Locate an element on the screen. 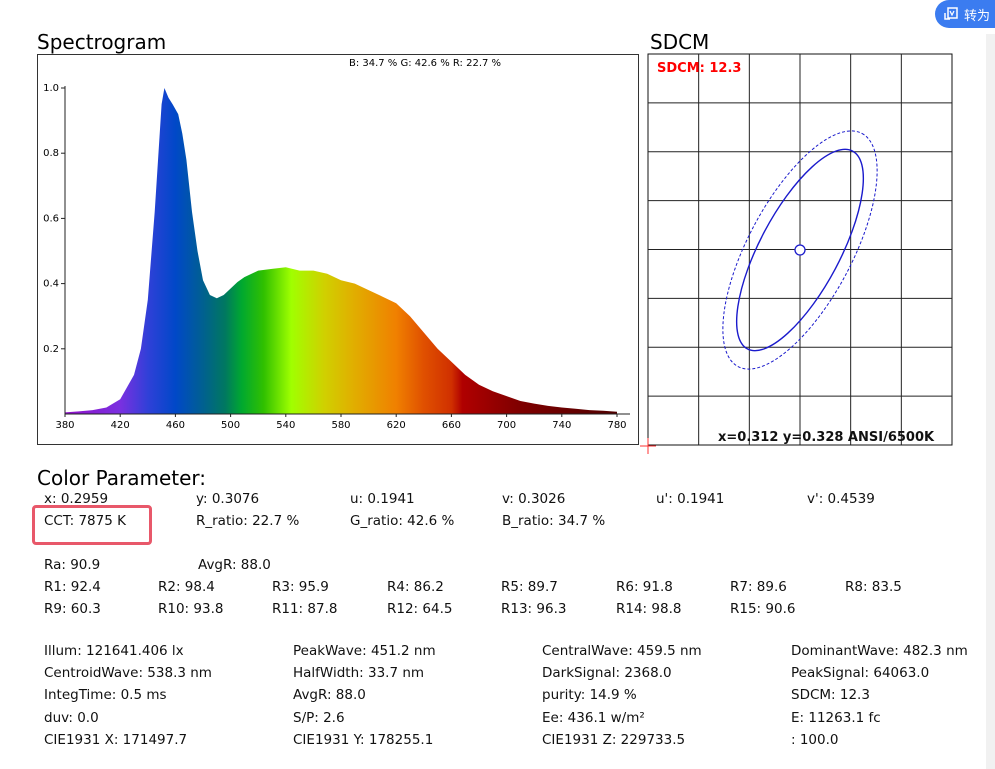 This screenshot has height=769, width=995. x-tick-label: 500 is located at coordinates (230, 425).